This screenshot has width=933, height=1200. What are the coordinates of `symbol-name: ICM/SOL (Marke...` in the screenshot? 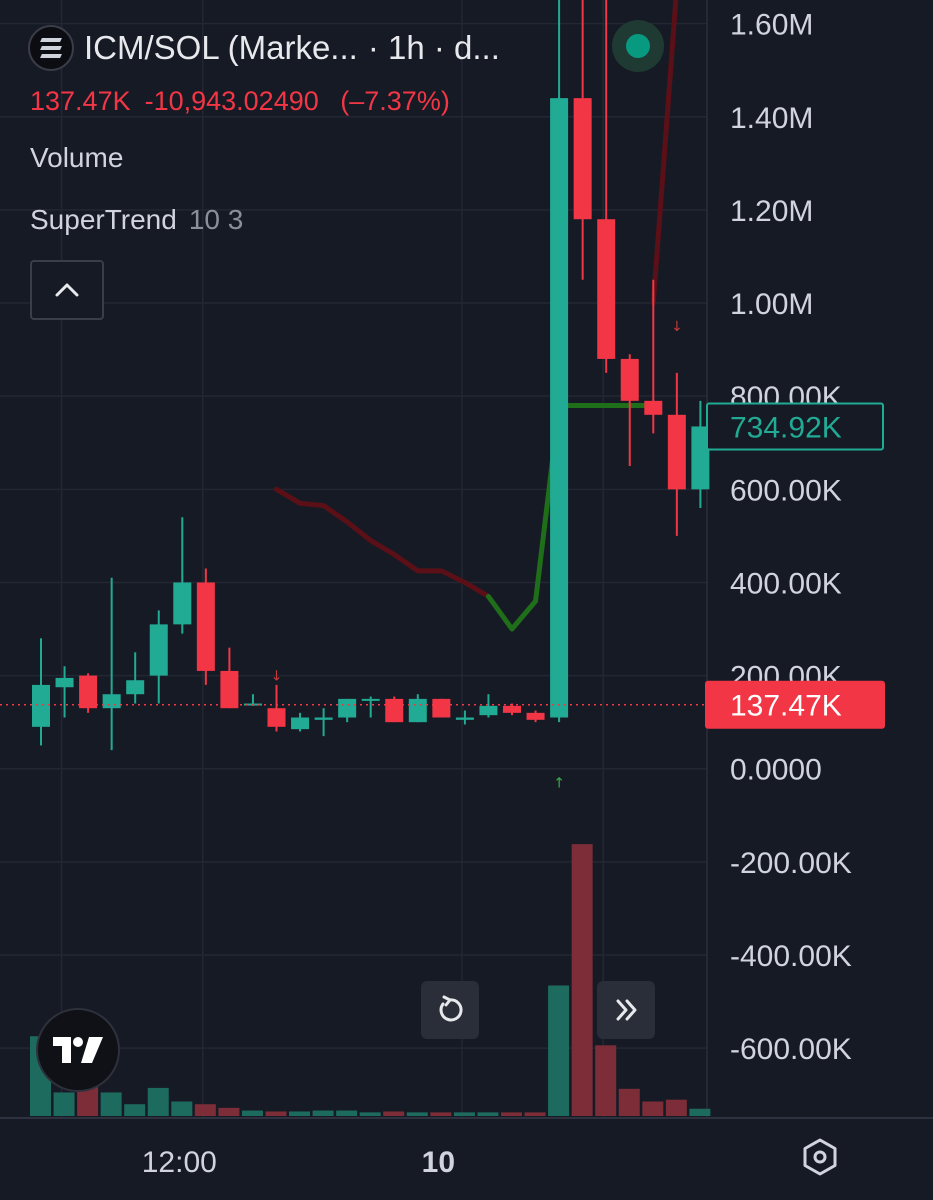 It's located at (221, 47).